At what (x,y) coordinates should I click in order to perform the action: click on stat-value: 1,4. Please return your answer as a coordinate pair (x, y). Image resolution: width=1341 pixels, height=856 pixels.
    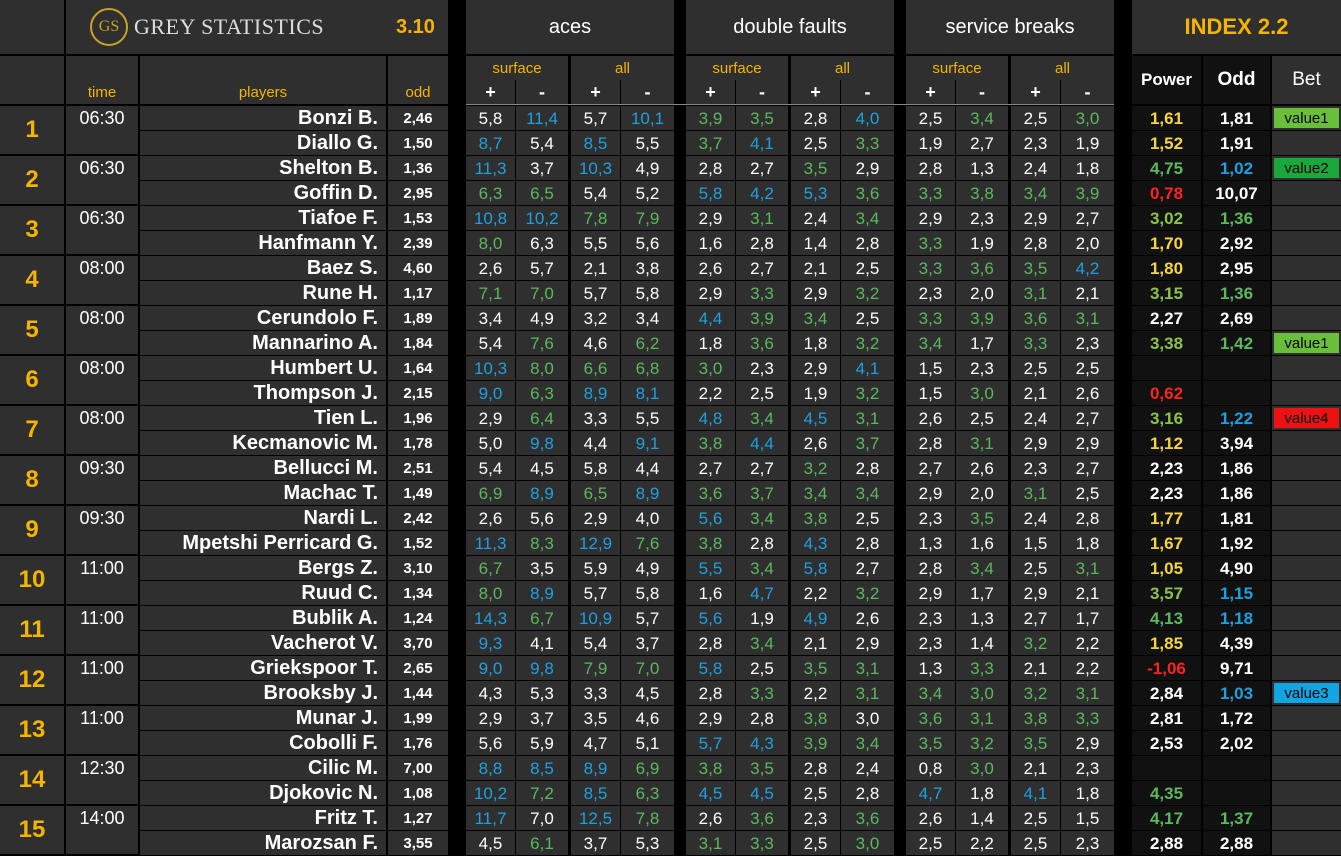
    Looking at the image, I should click on (815, 243).